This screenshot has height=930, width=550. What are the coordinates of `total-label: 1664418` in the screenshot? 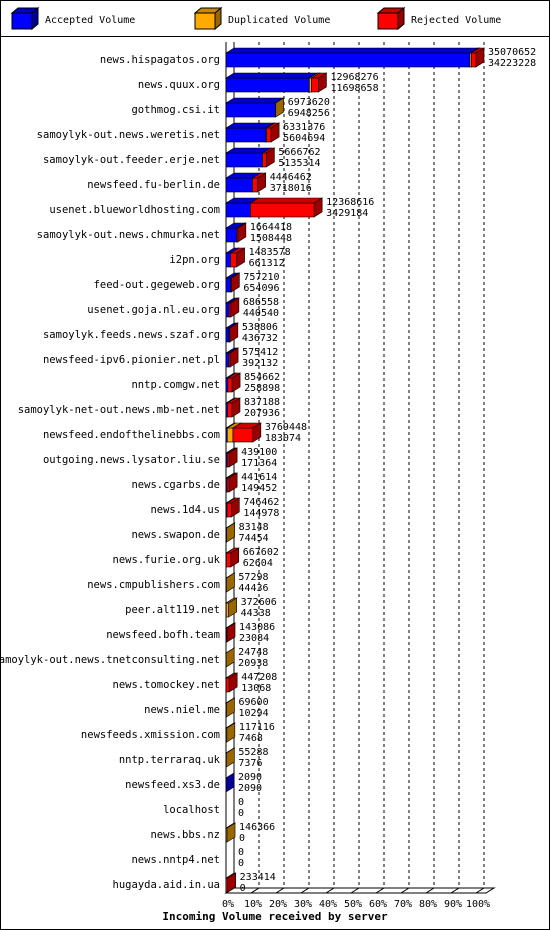 It's located at (271, 227).